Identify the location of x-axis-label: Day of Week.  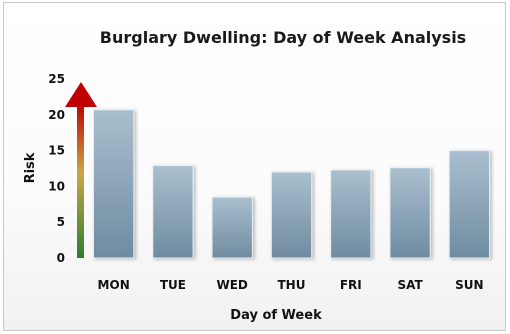
(276, 315).